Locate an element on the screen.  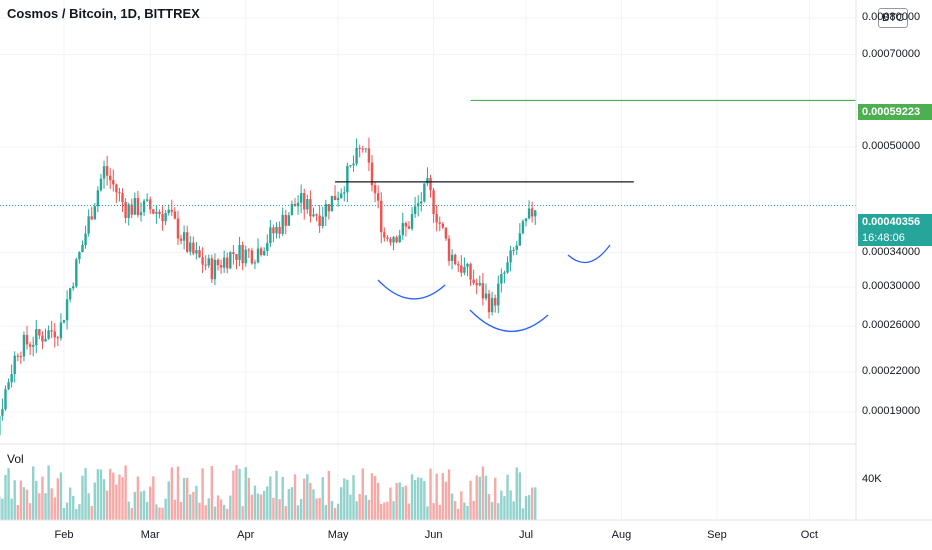
chart-title: Cosmos / Bitcoin, 1D, BITTREX is located at coordinates (103, 13).